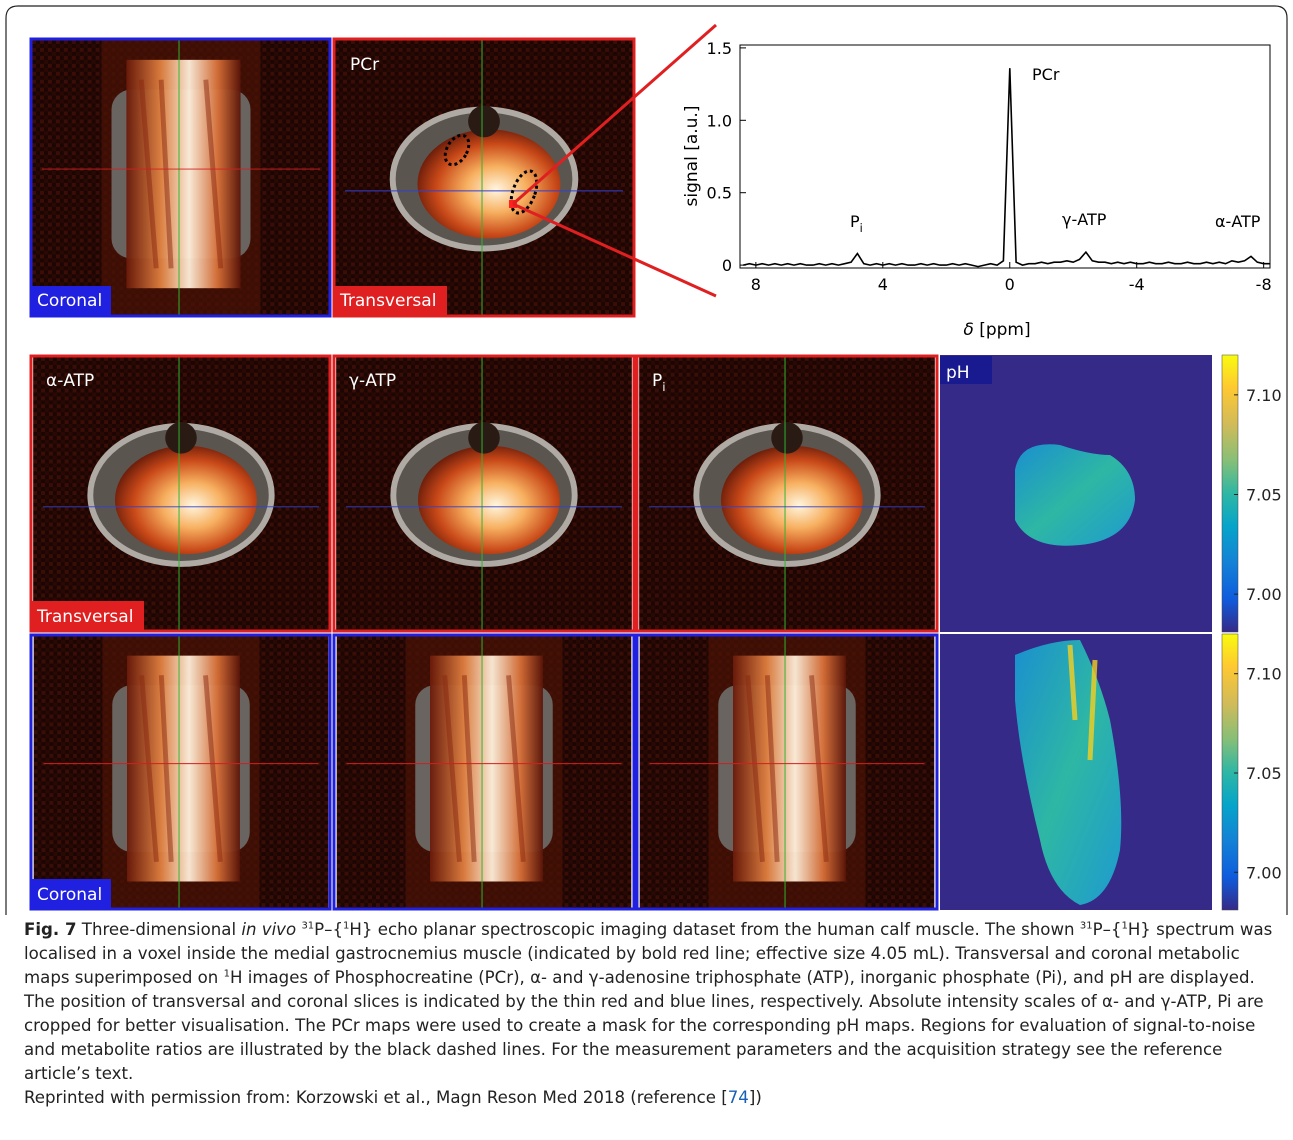 This screenshot has width=1293, height=1140. What do you see at coordinates (719, 120) in the screenshot?
I see `y-tick-label: 1.0` at bounding box center [719, 120].